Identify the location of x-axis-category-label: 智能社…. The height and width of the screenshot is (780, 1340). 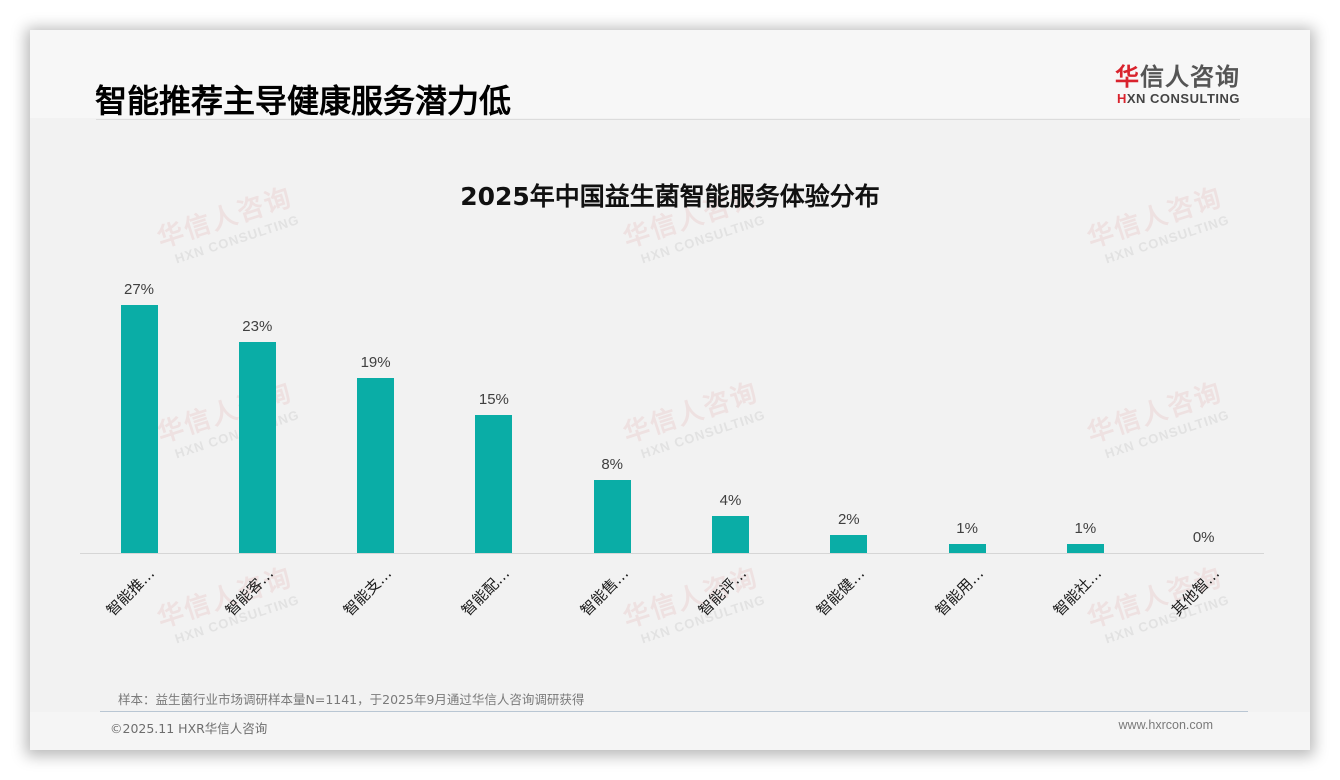
(1077, 592).